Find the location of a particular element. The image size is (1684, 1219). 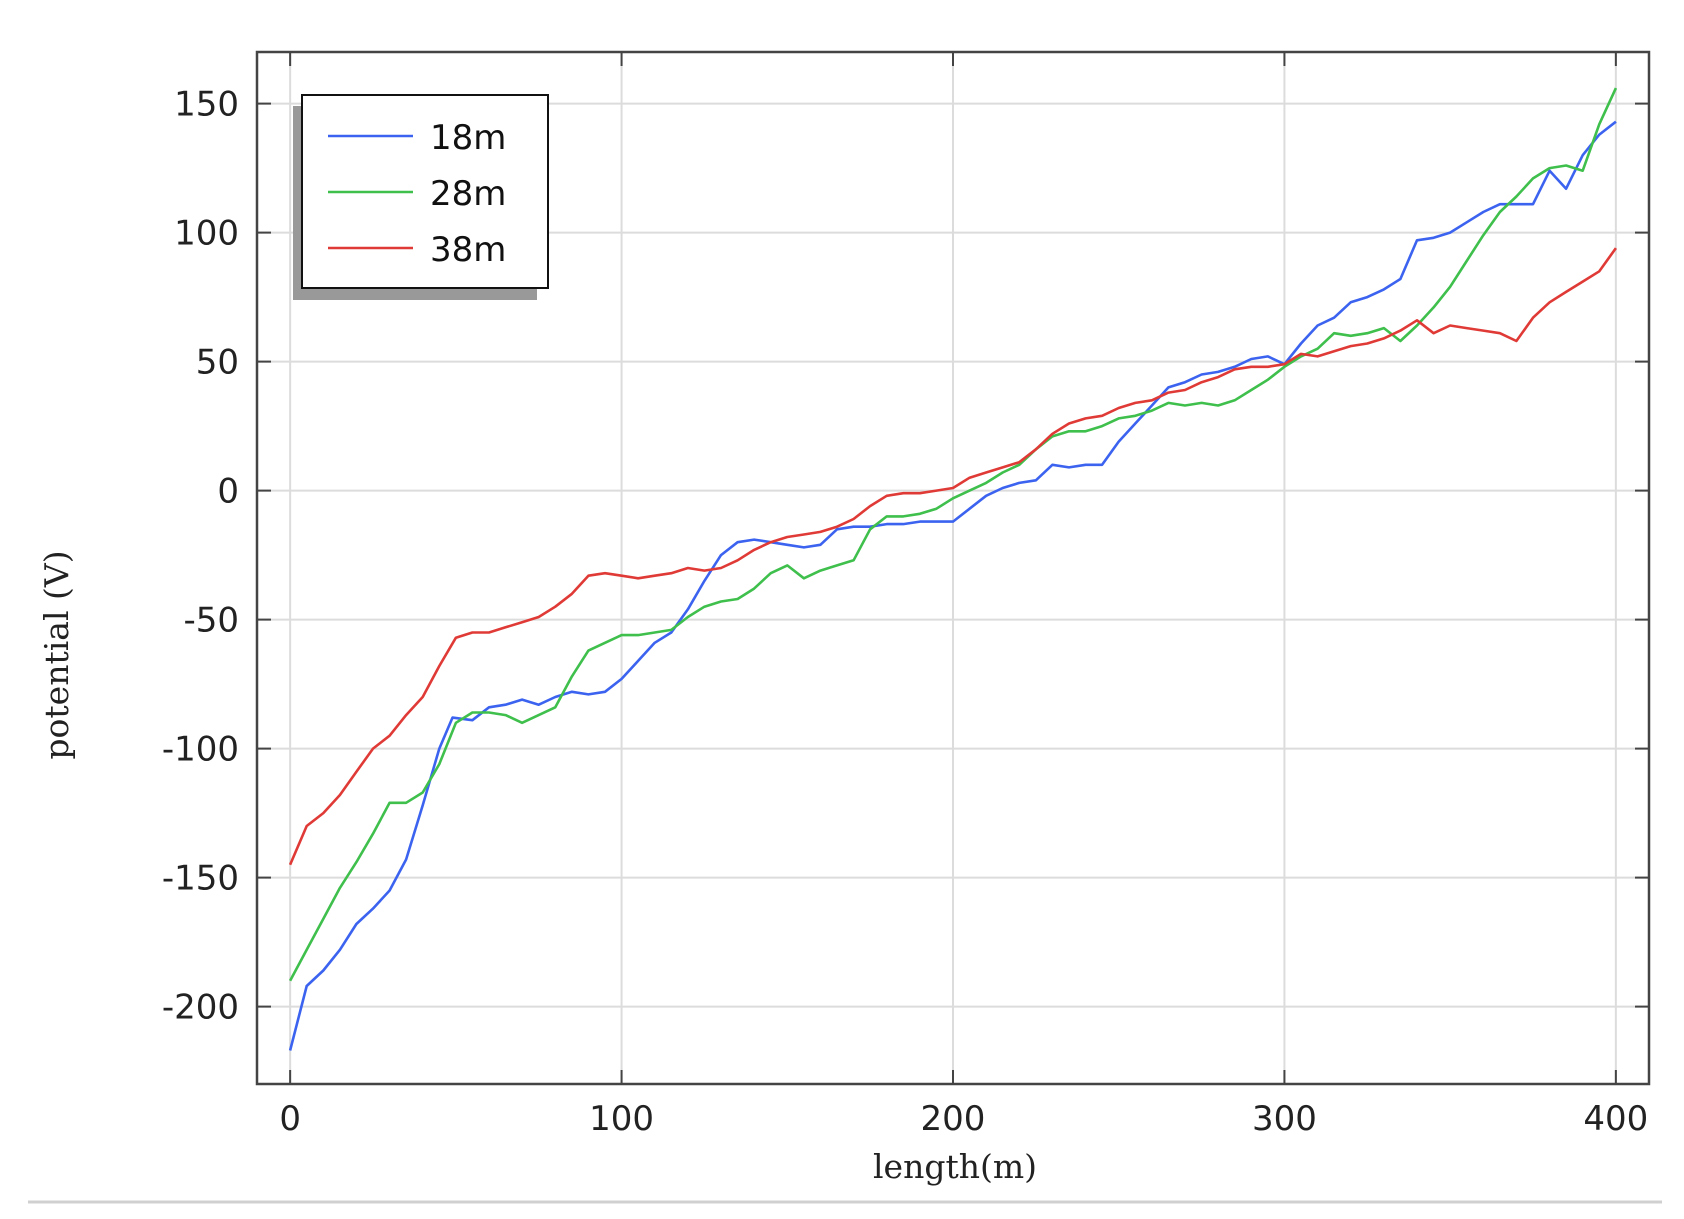

y-tick-label: 100 is located at coordinates (206, 234).